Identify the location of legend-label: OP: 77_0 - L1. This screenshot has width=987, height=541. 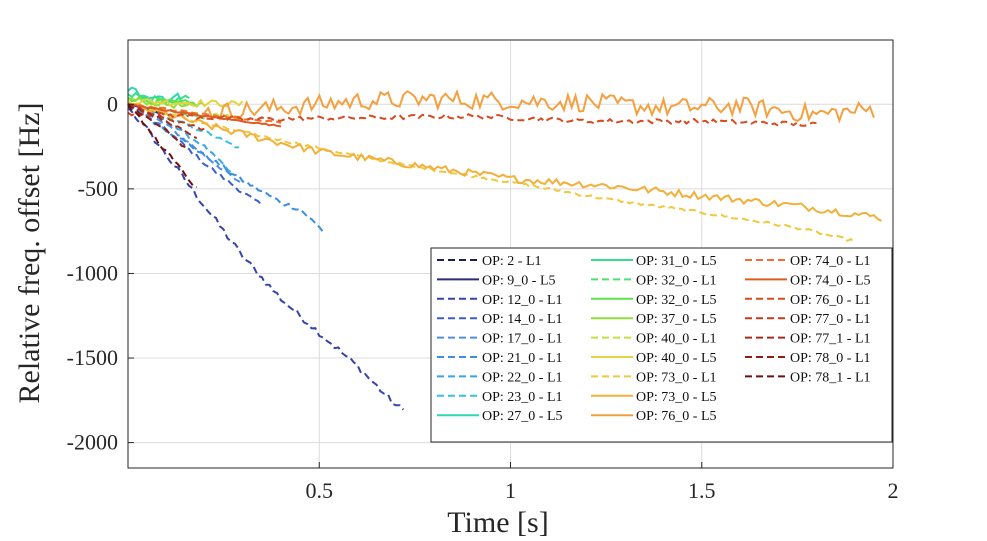
(830, 319).